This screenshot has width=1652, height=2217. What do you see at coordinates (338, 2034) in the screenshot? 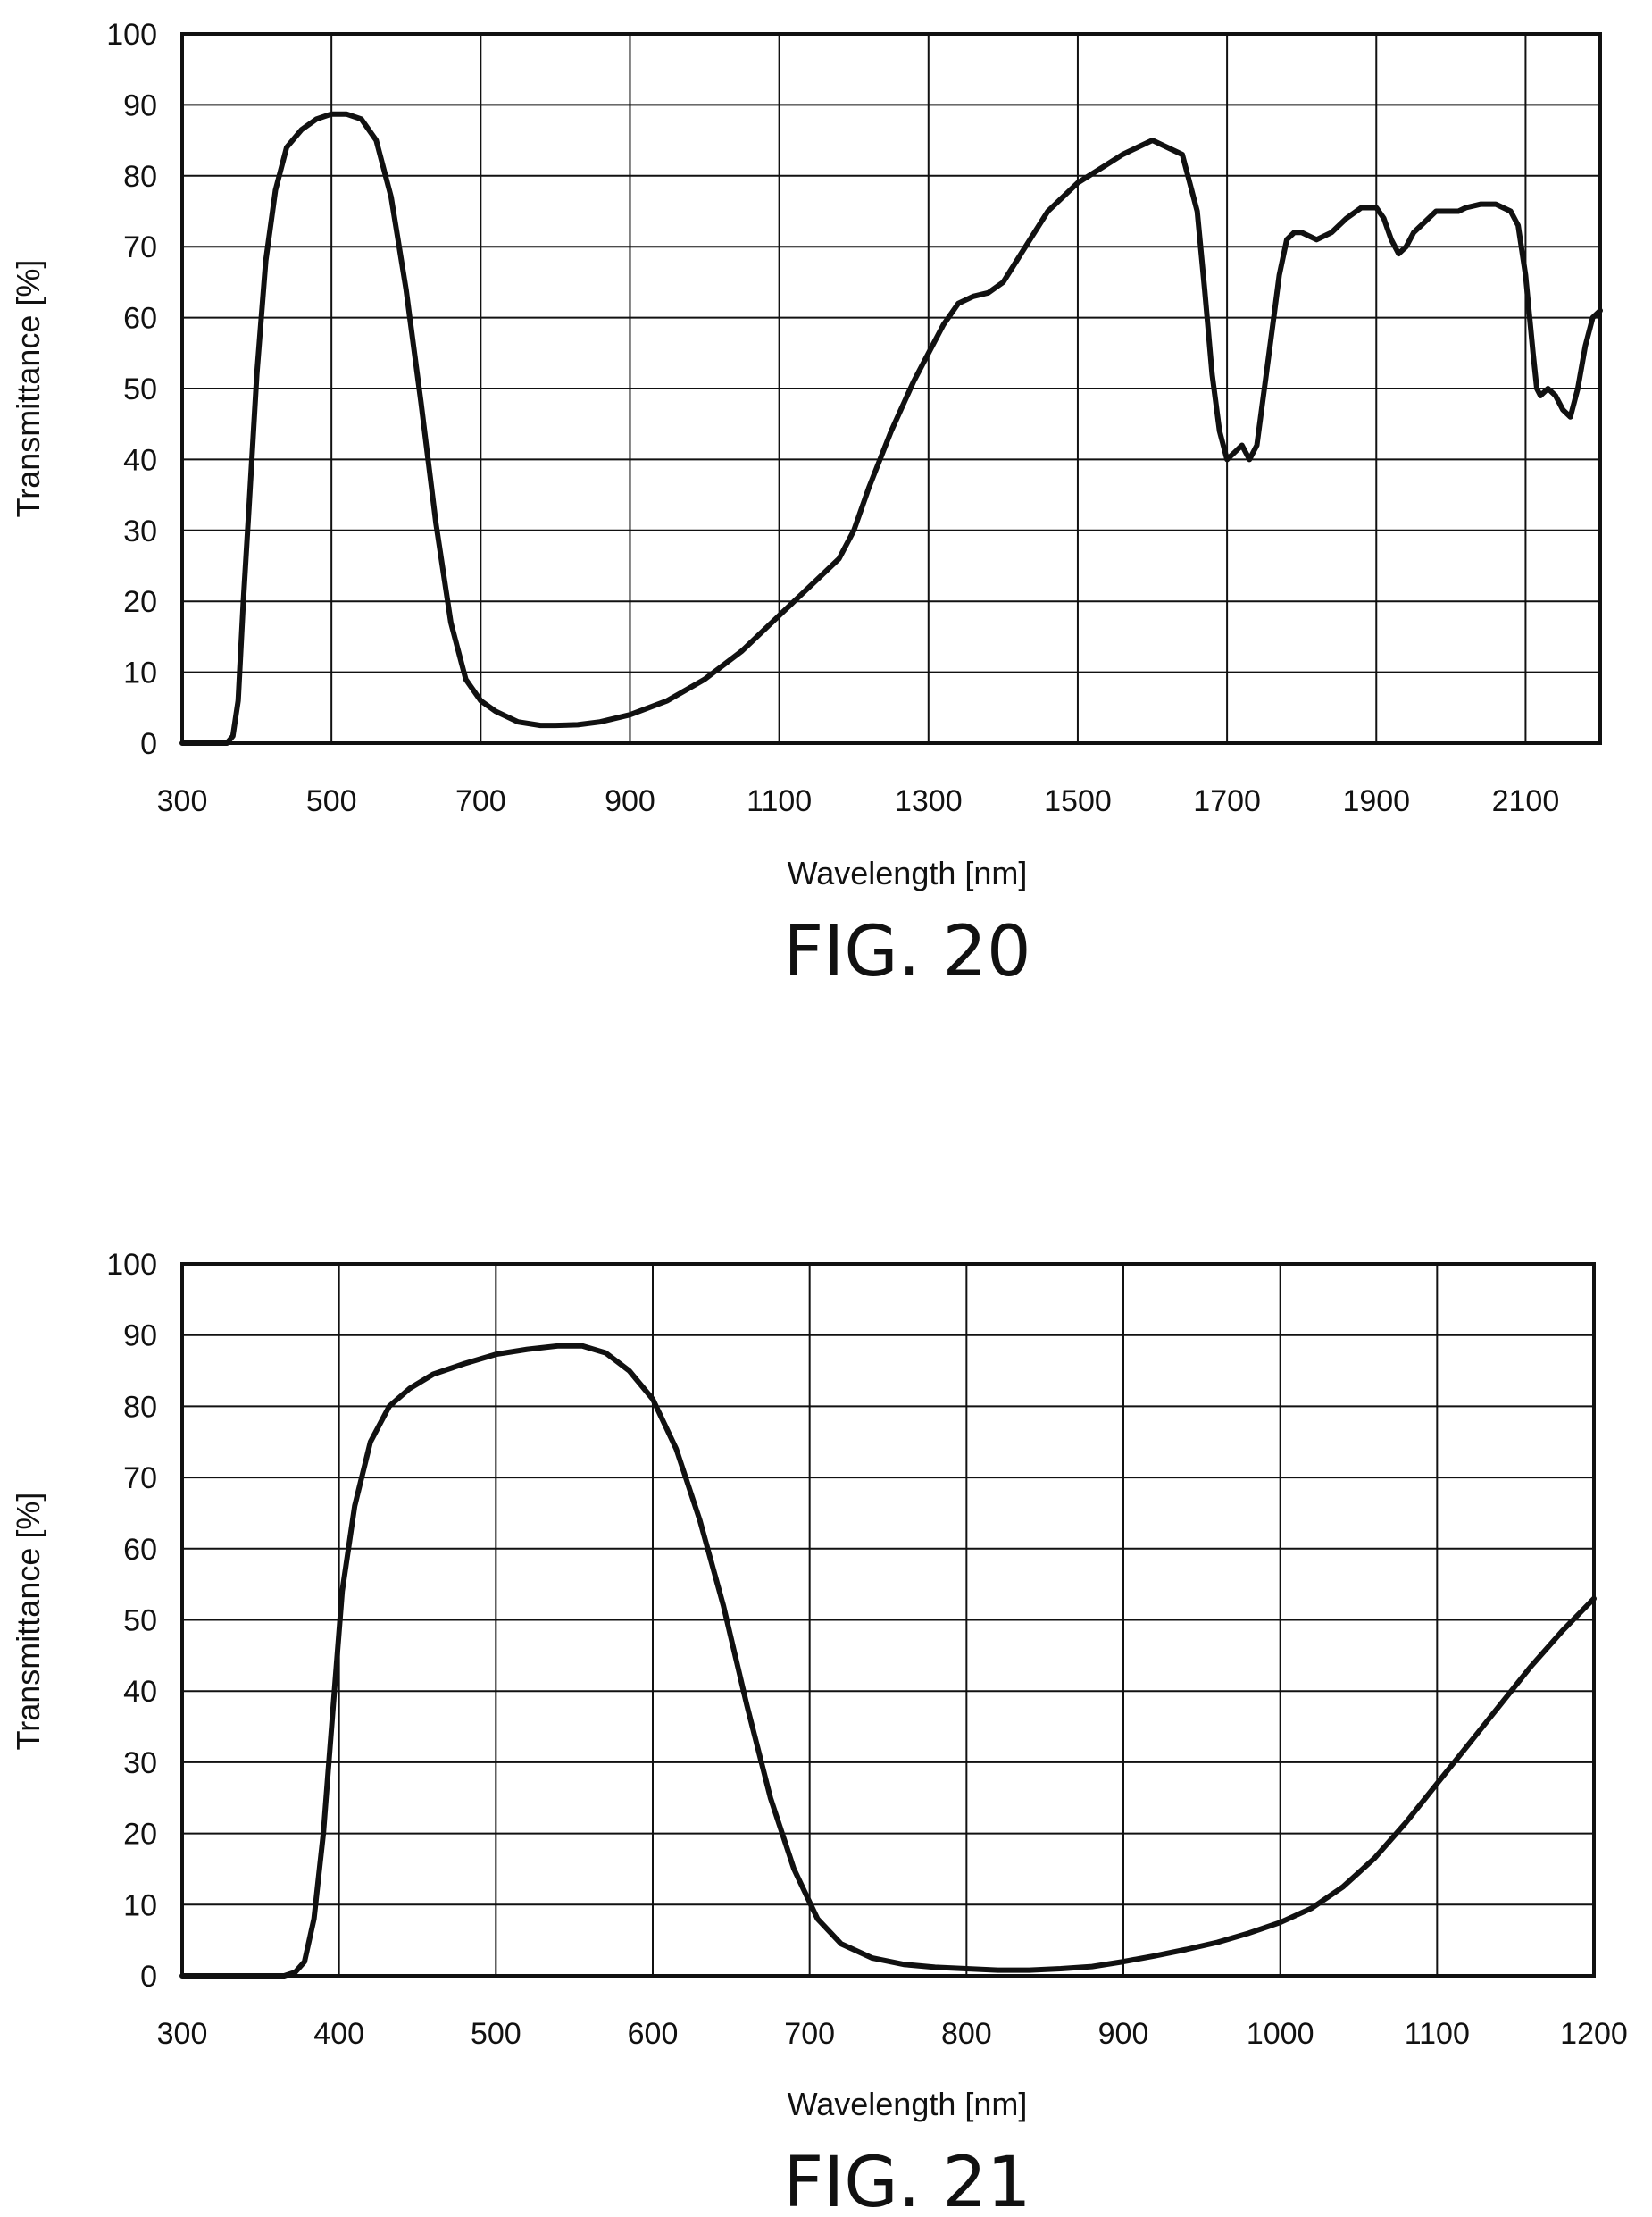
I see `x-tick-label: 400` at bounding box center [338, 2034].